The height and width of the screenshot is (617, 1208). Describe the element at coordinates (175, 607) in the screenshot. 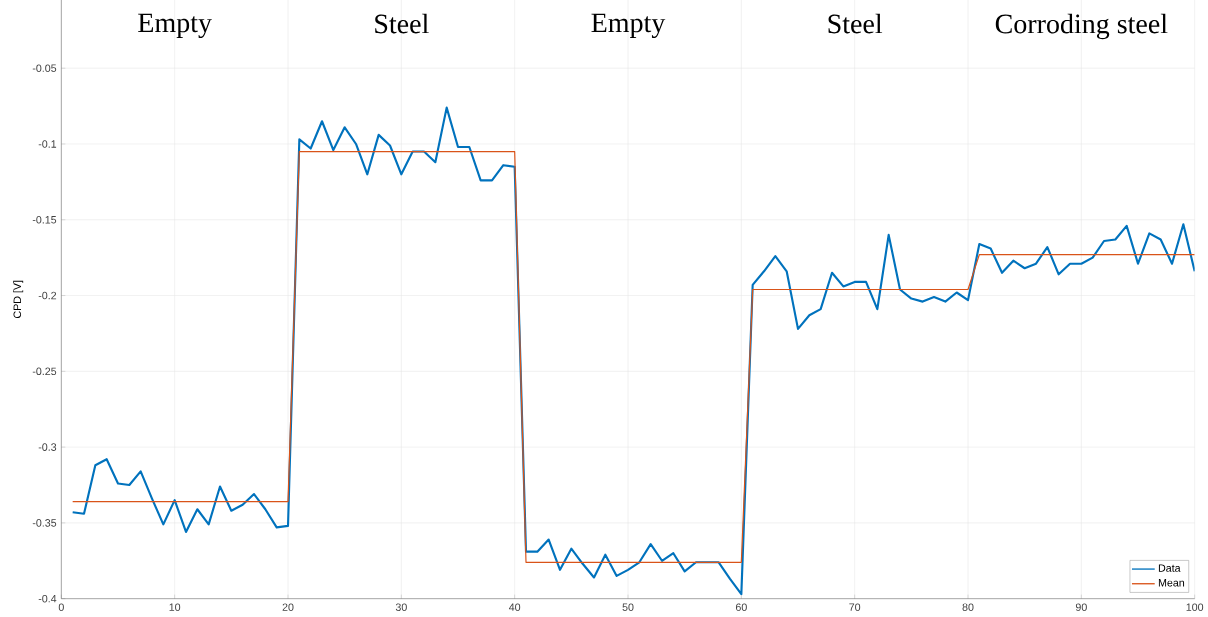

I see `x-tick-label: 10` at that location.